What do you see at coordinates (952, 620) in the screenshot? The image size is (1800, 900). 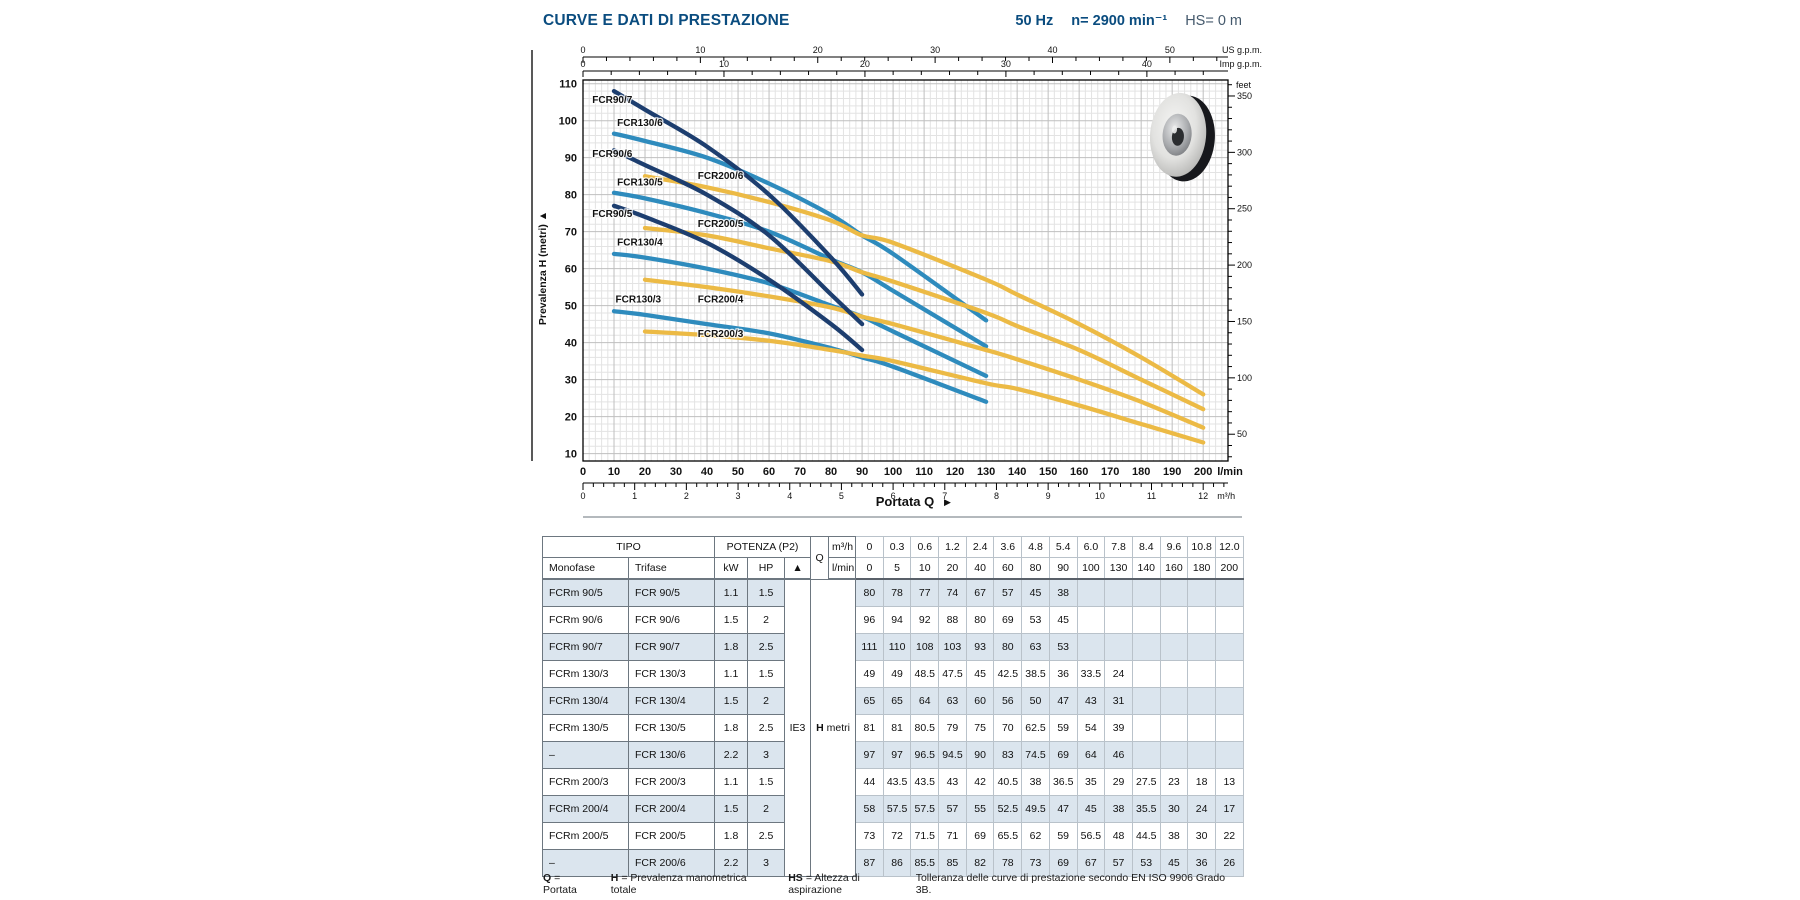 I see `cell-h-value: 88` at bounding box center [952, 620].